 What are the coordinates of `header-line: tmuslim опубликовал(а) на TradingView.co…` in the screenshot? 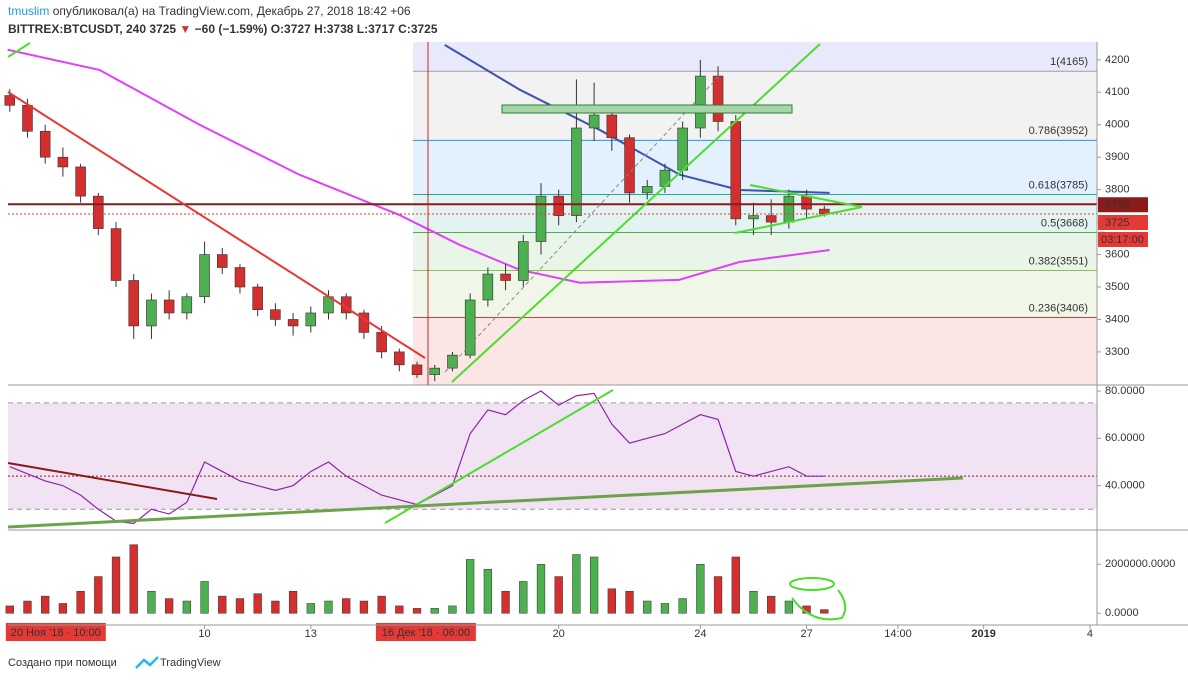 It's located at (209, 11).